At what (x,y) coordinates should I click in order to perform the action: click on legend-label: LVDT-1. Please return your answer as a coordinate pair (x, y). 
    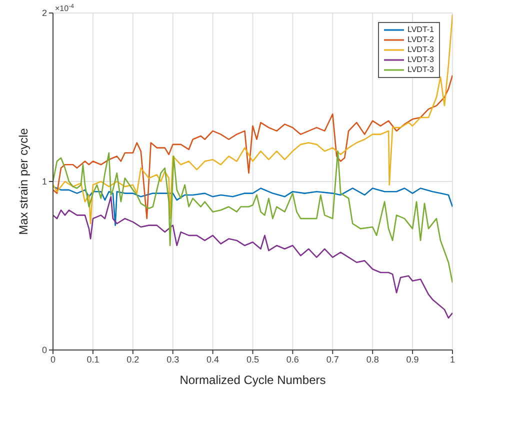
    Looking at the image, I should click on (420, 30).